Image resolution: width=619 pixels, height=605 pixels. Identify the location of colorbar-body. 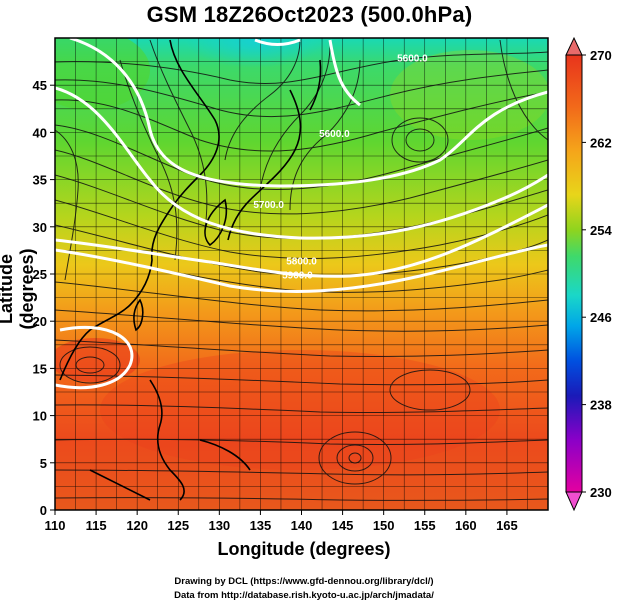
(574, 273).